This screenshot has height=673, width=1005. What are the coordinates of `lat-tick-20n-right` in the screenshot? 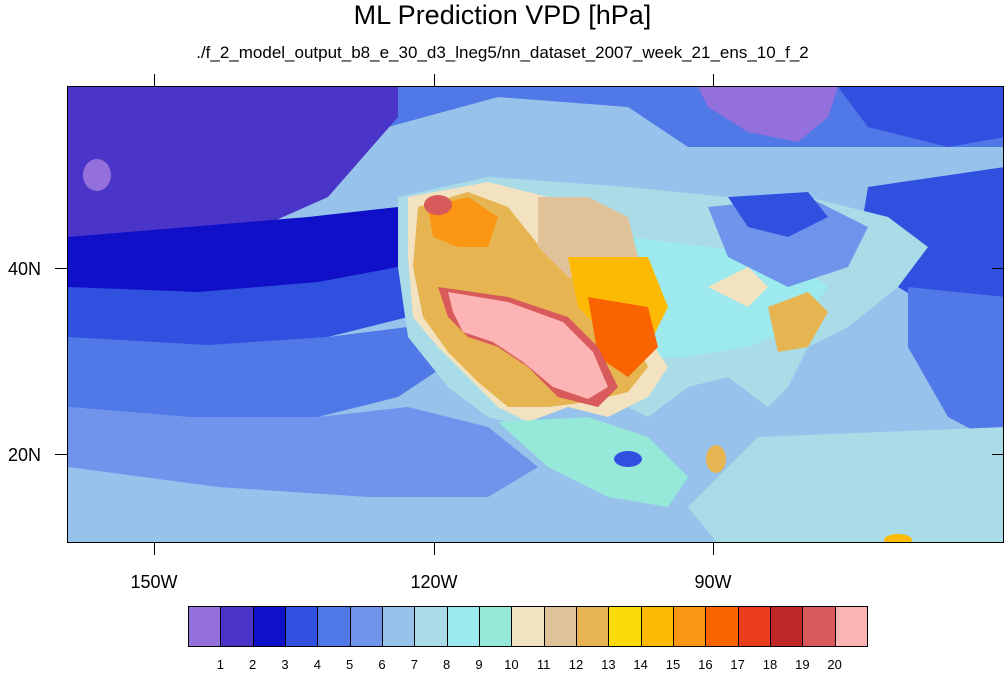 It's located at (998, 454).